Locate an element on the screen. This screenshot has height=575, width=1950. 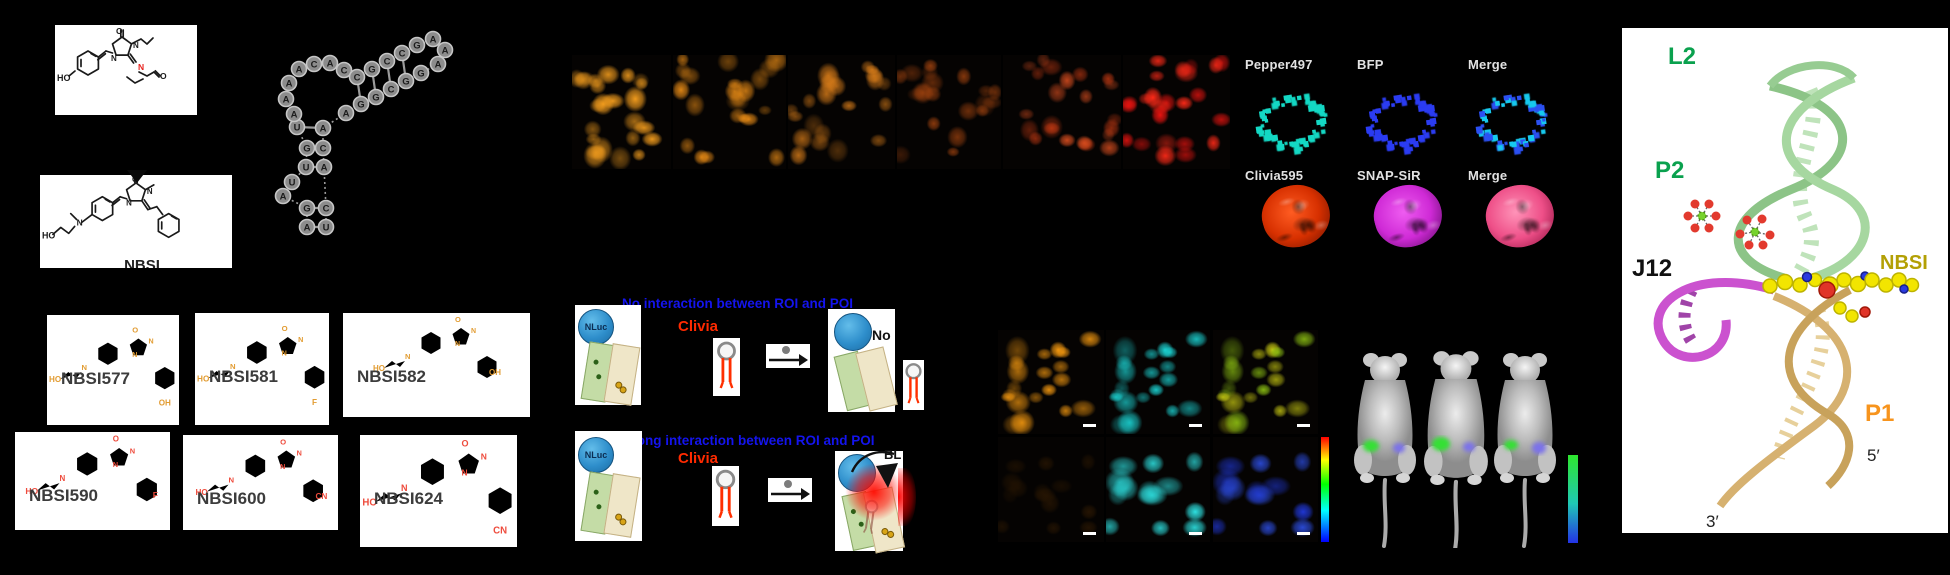
bl-curved-arrow is located at coordinates (874, 469).